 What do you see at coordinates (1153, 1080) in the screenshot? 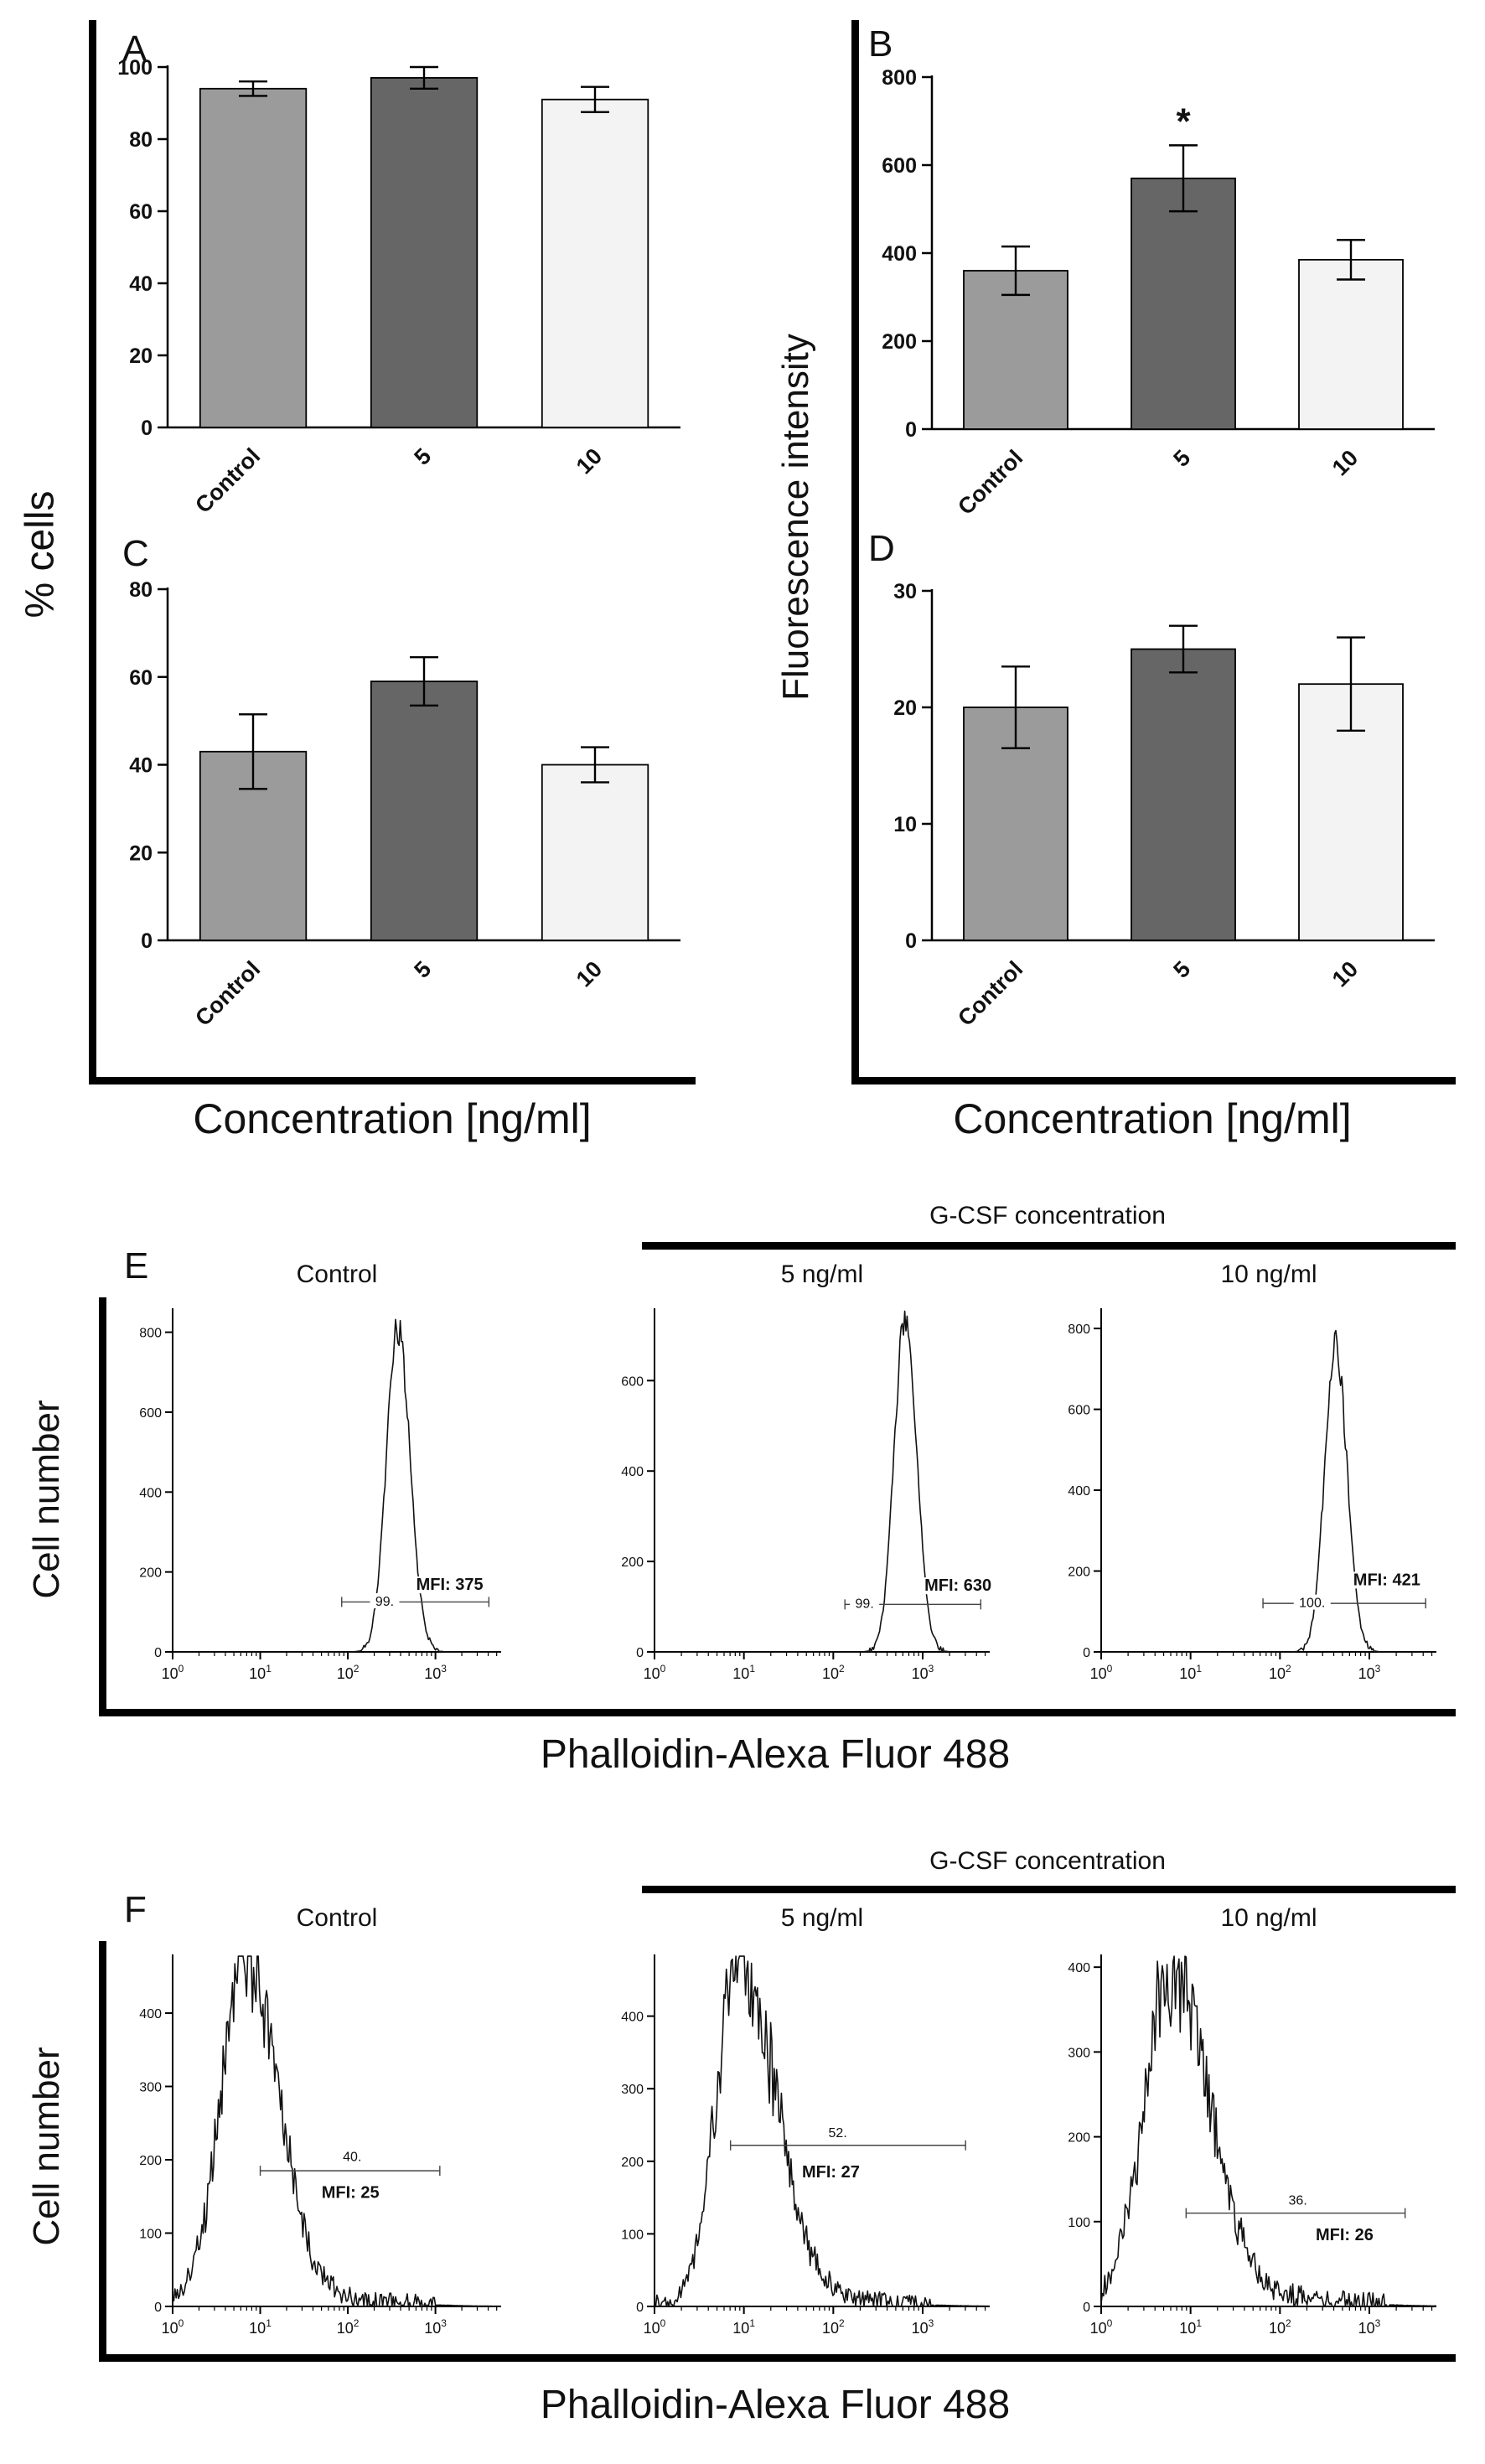
I see `right-column-axis-spine-horizontal` at bounding box center [1153, 1080].